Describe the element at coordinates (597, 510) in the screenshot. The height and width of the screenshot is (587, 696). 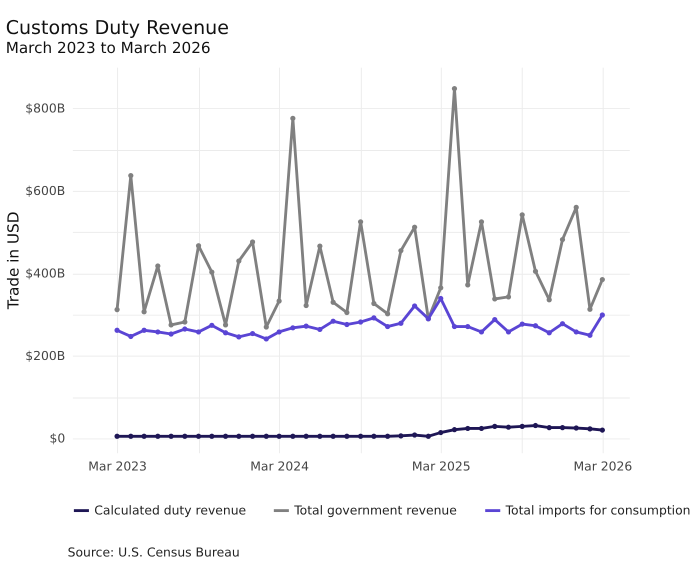
I see `legend-label: Total imports for consumption` at that location.